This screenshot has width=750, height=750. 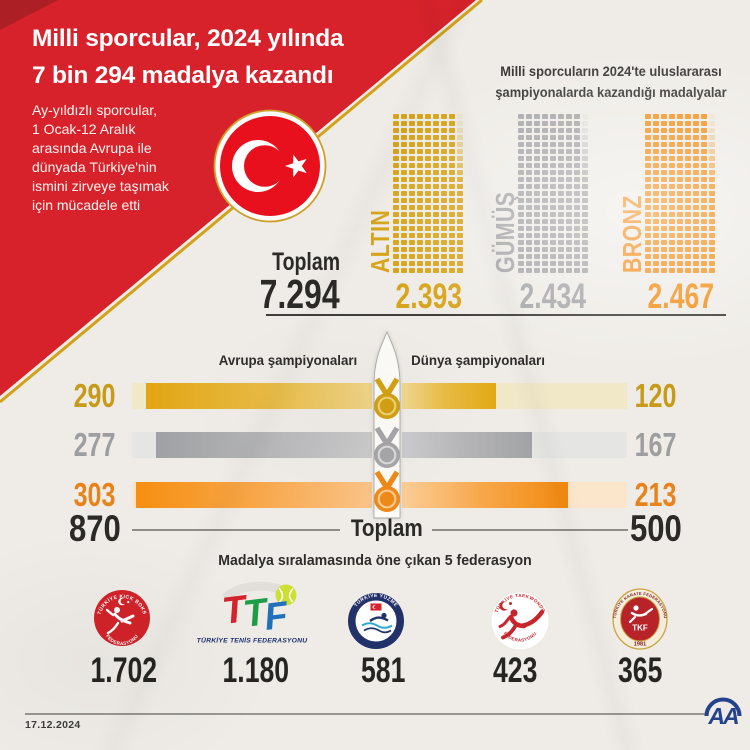 What do you see at coordinates (387, 528) in the screenshot?
I see `comparison-total-label: Toplam` at bounding box center [387, 528].